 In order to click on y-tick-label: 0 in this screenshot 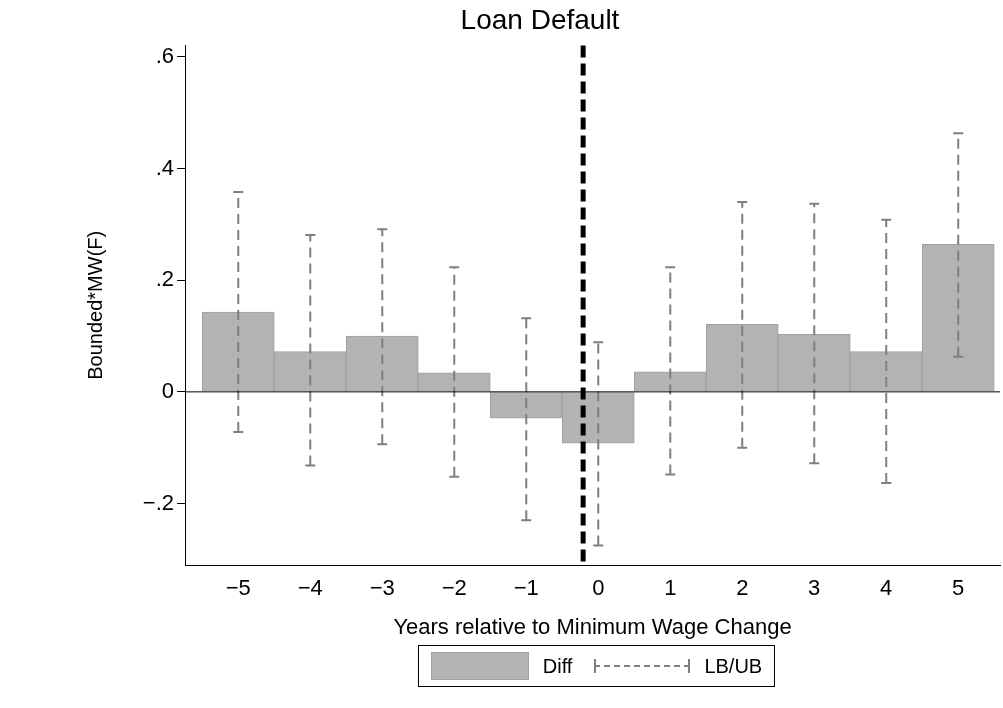, I will do `click(167, 390)`.